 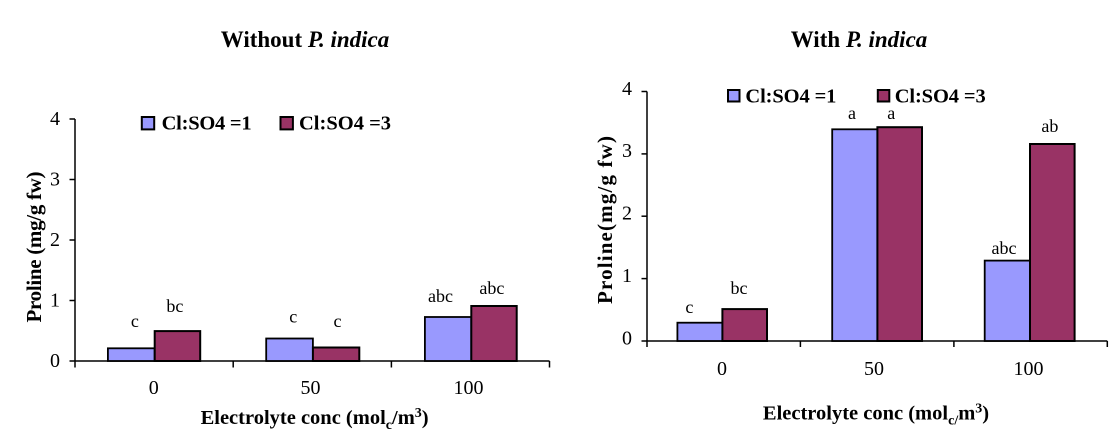 What do you see at coordinates (34, 247) in the screenshot?
I see `svg-text: Proline (mg/g fw)` at bounding box center [34, 247].